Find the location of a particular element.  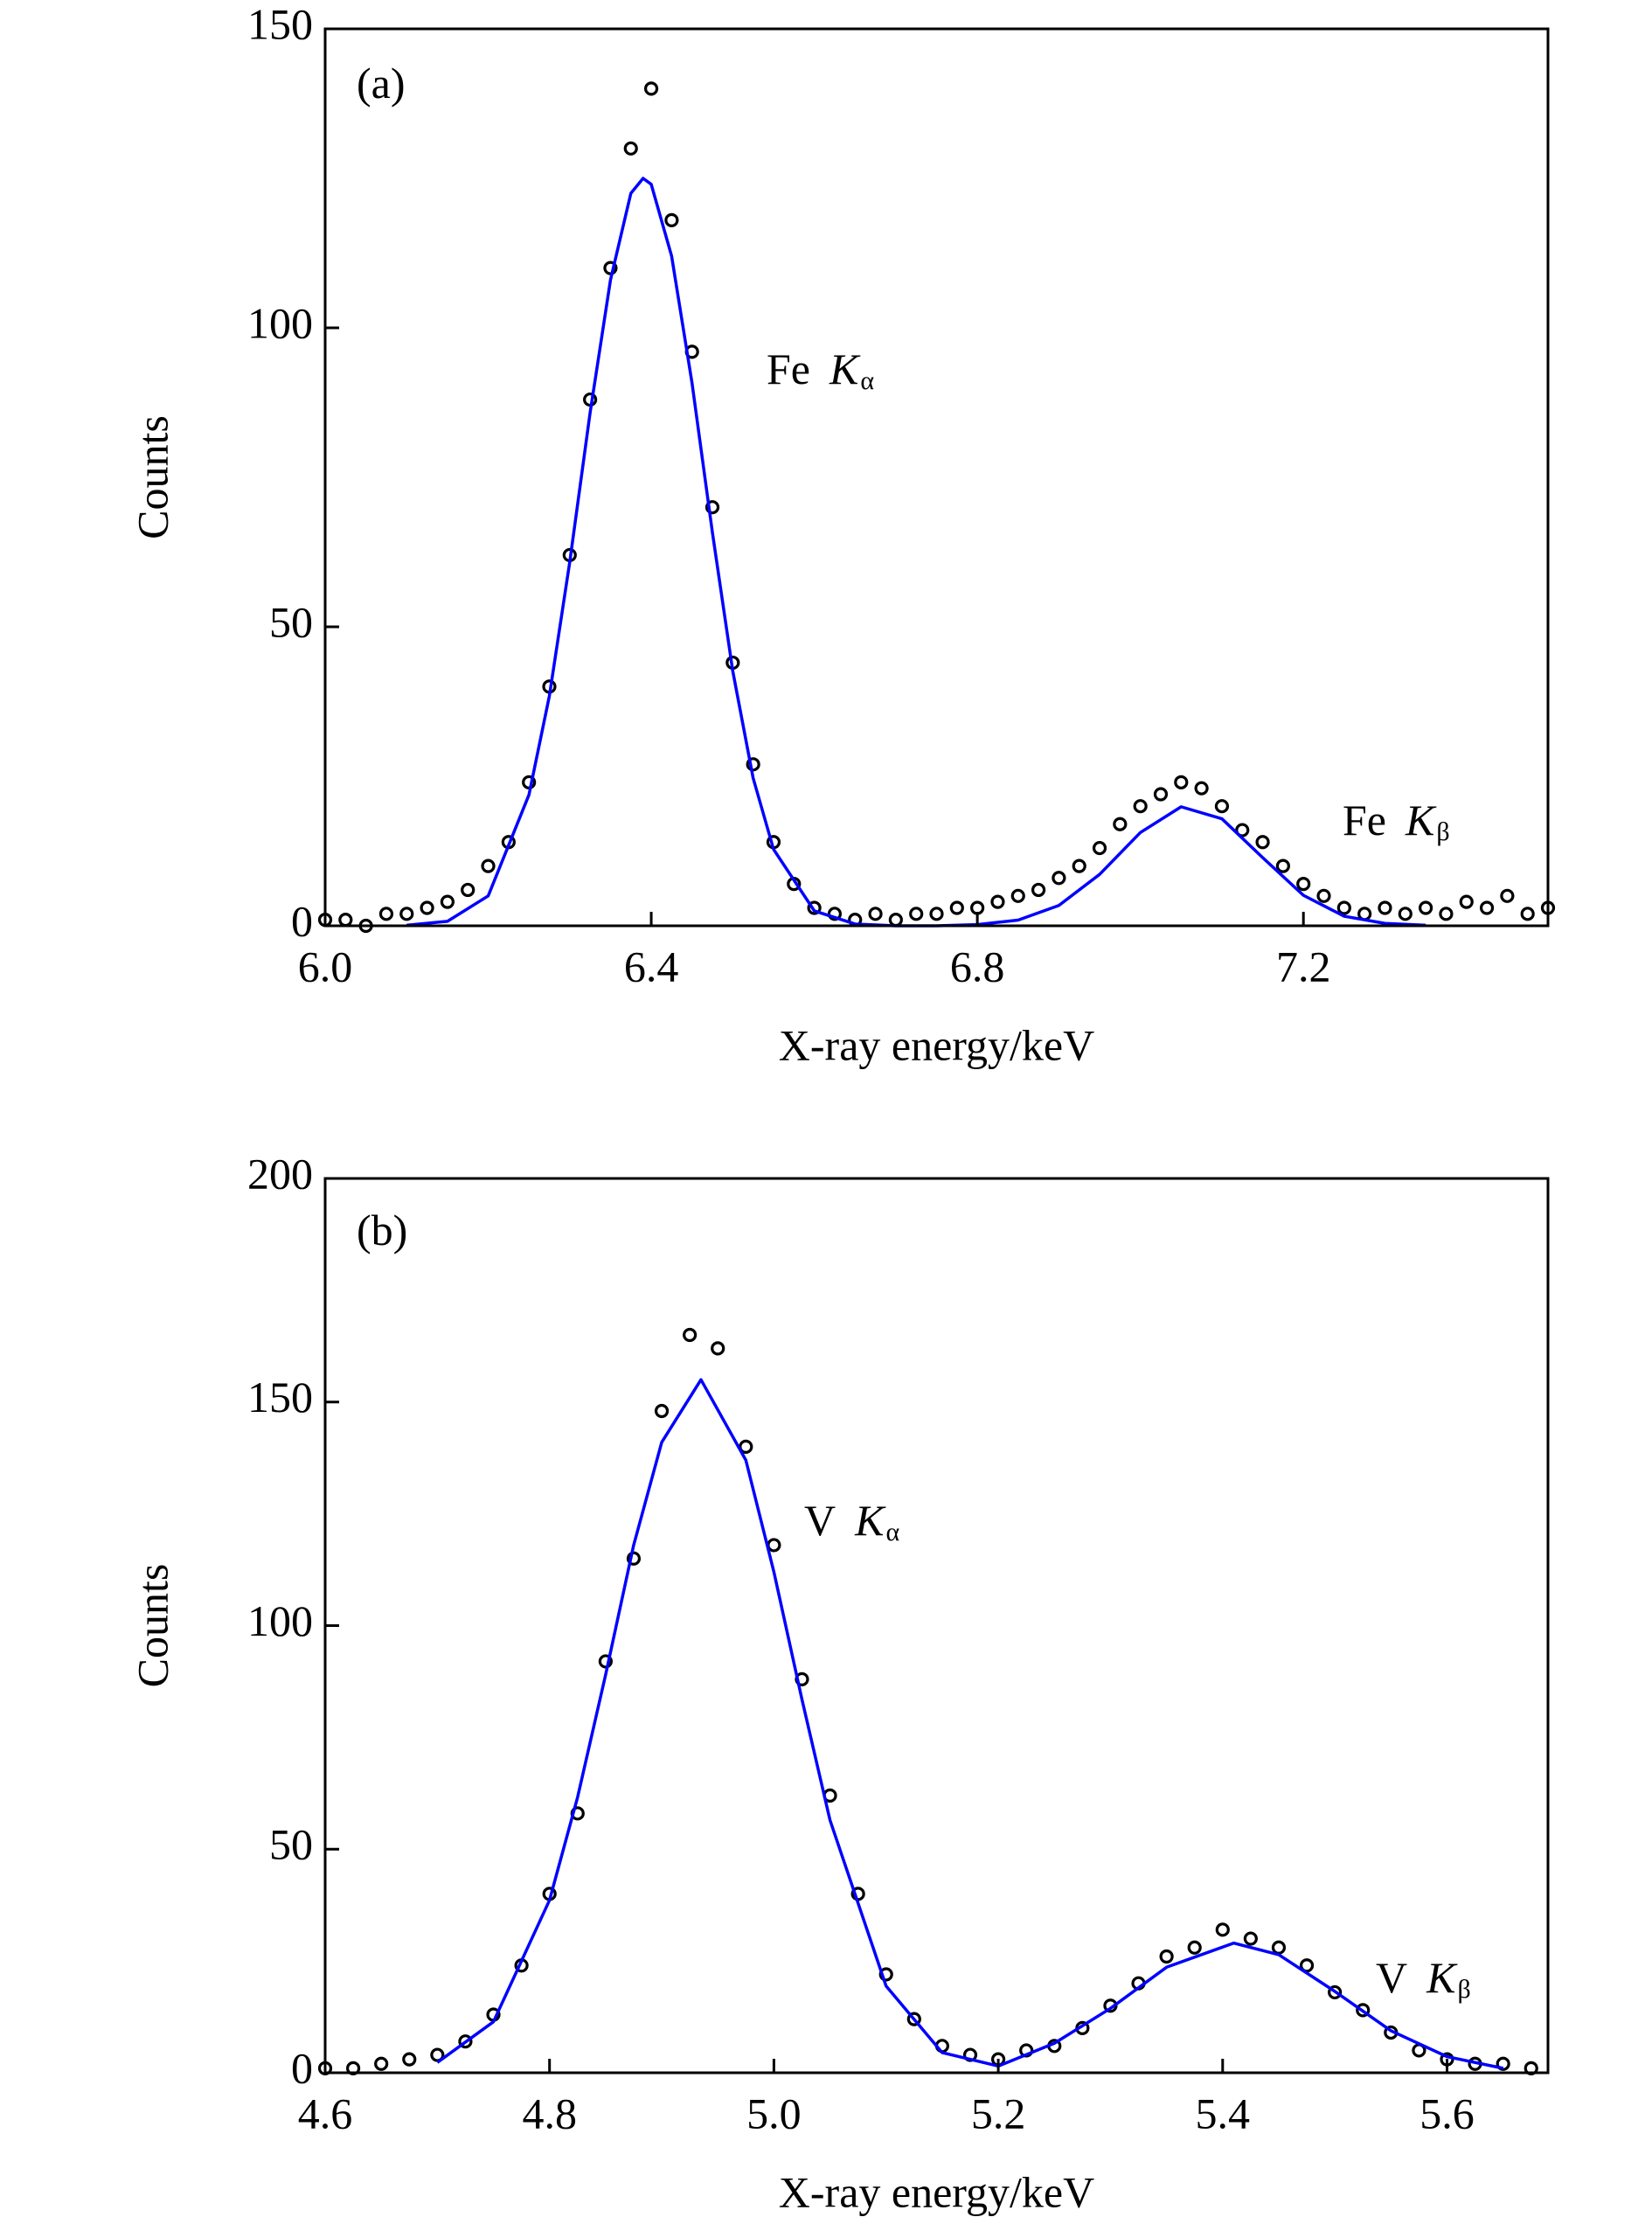

annotation: V Kβ is located at coordinates (1424, 1978).